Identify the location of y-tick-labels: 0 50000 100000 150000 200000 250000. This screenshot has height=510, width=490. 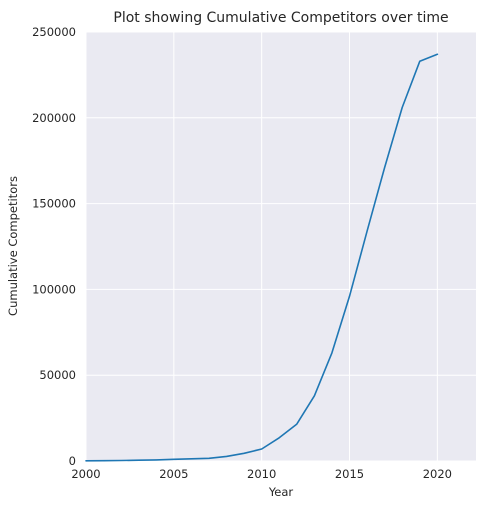
(54, 246).